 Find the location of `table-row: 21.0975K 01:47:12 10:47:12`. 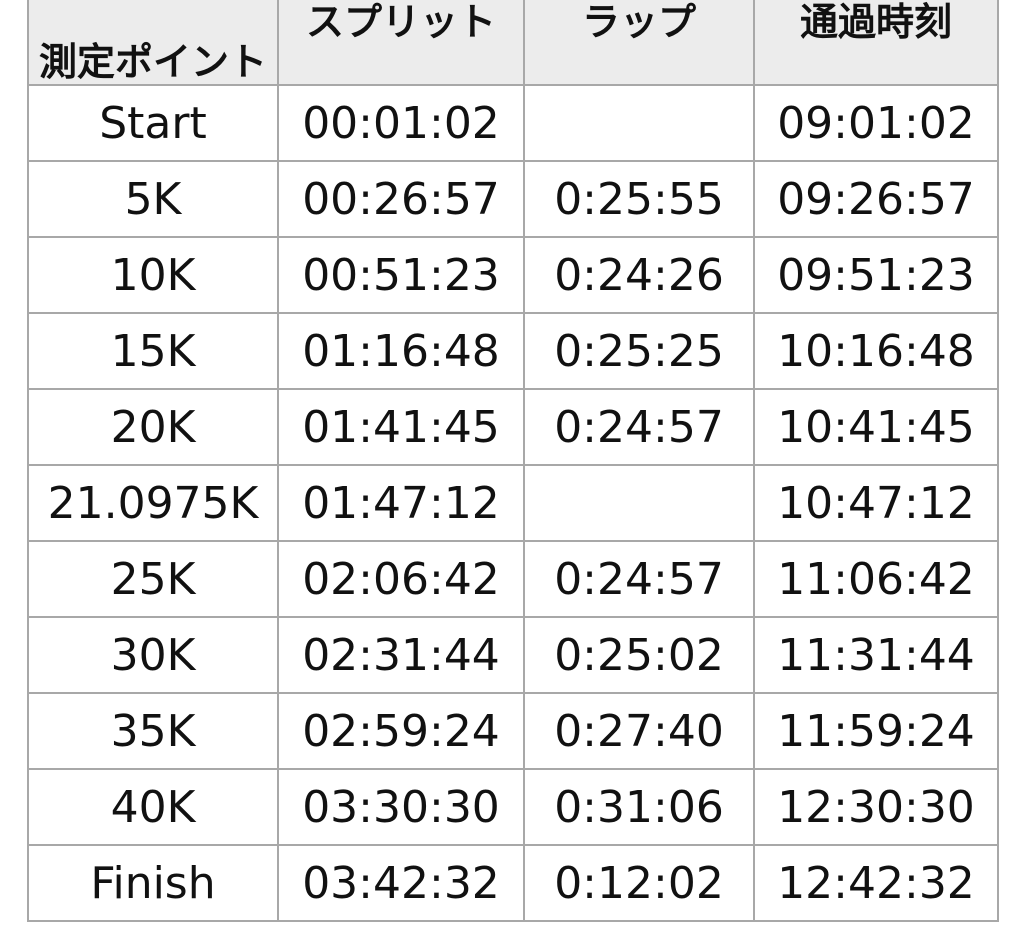

table-row: 21.0975K 01:47:12 10:47:12 is located at coordinates (513, 503).